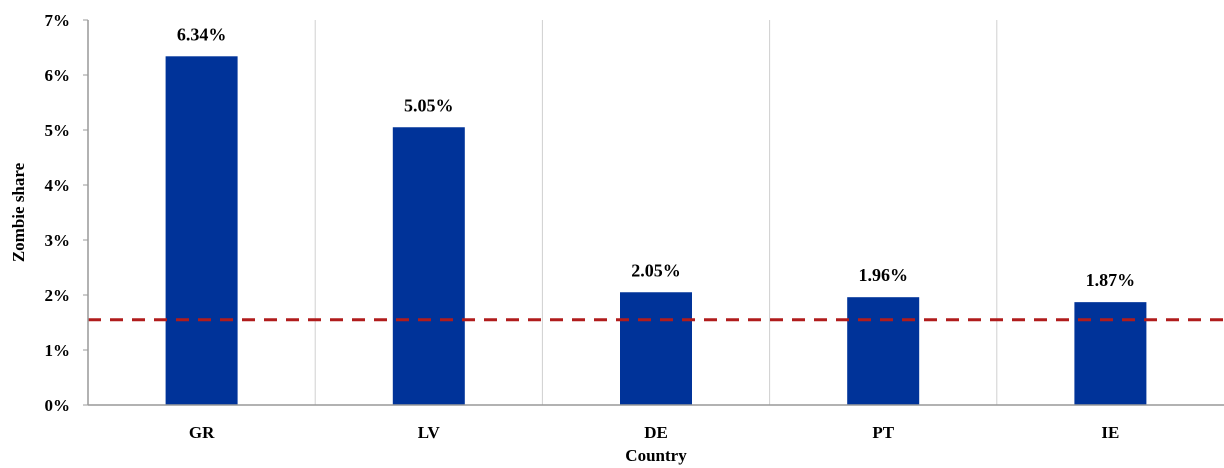  Describe the element at coordinates (428, 266) in the screenshot. I see `bar-lv` at that location.